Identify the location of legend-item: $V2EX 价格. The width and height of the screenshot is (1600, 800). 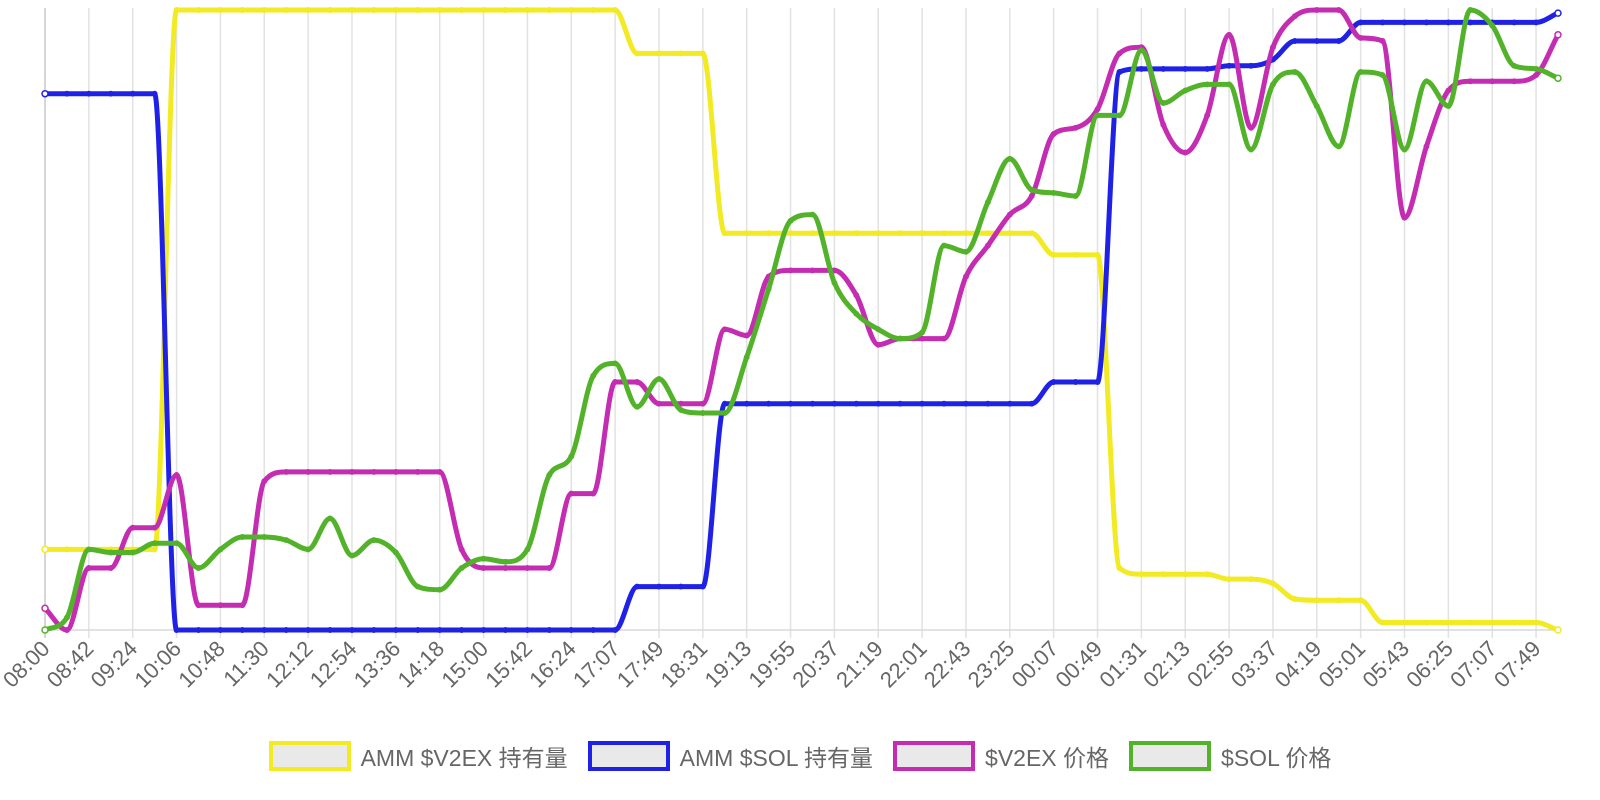
(1001, 756).